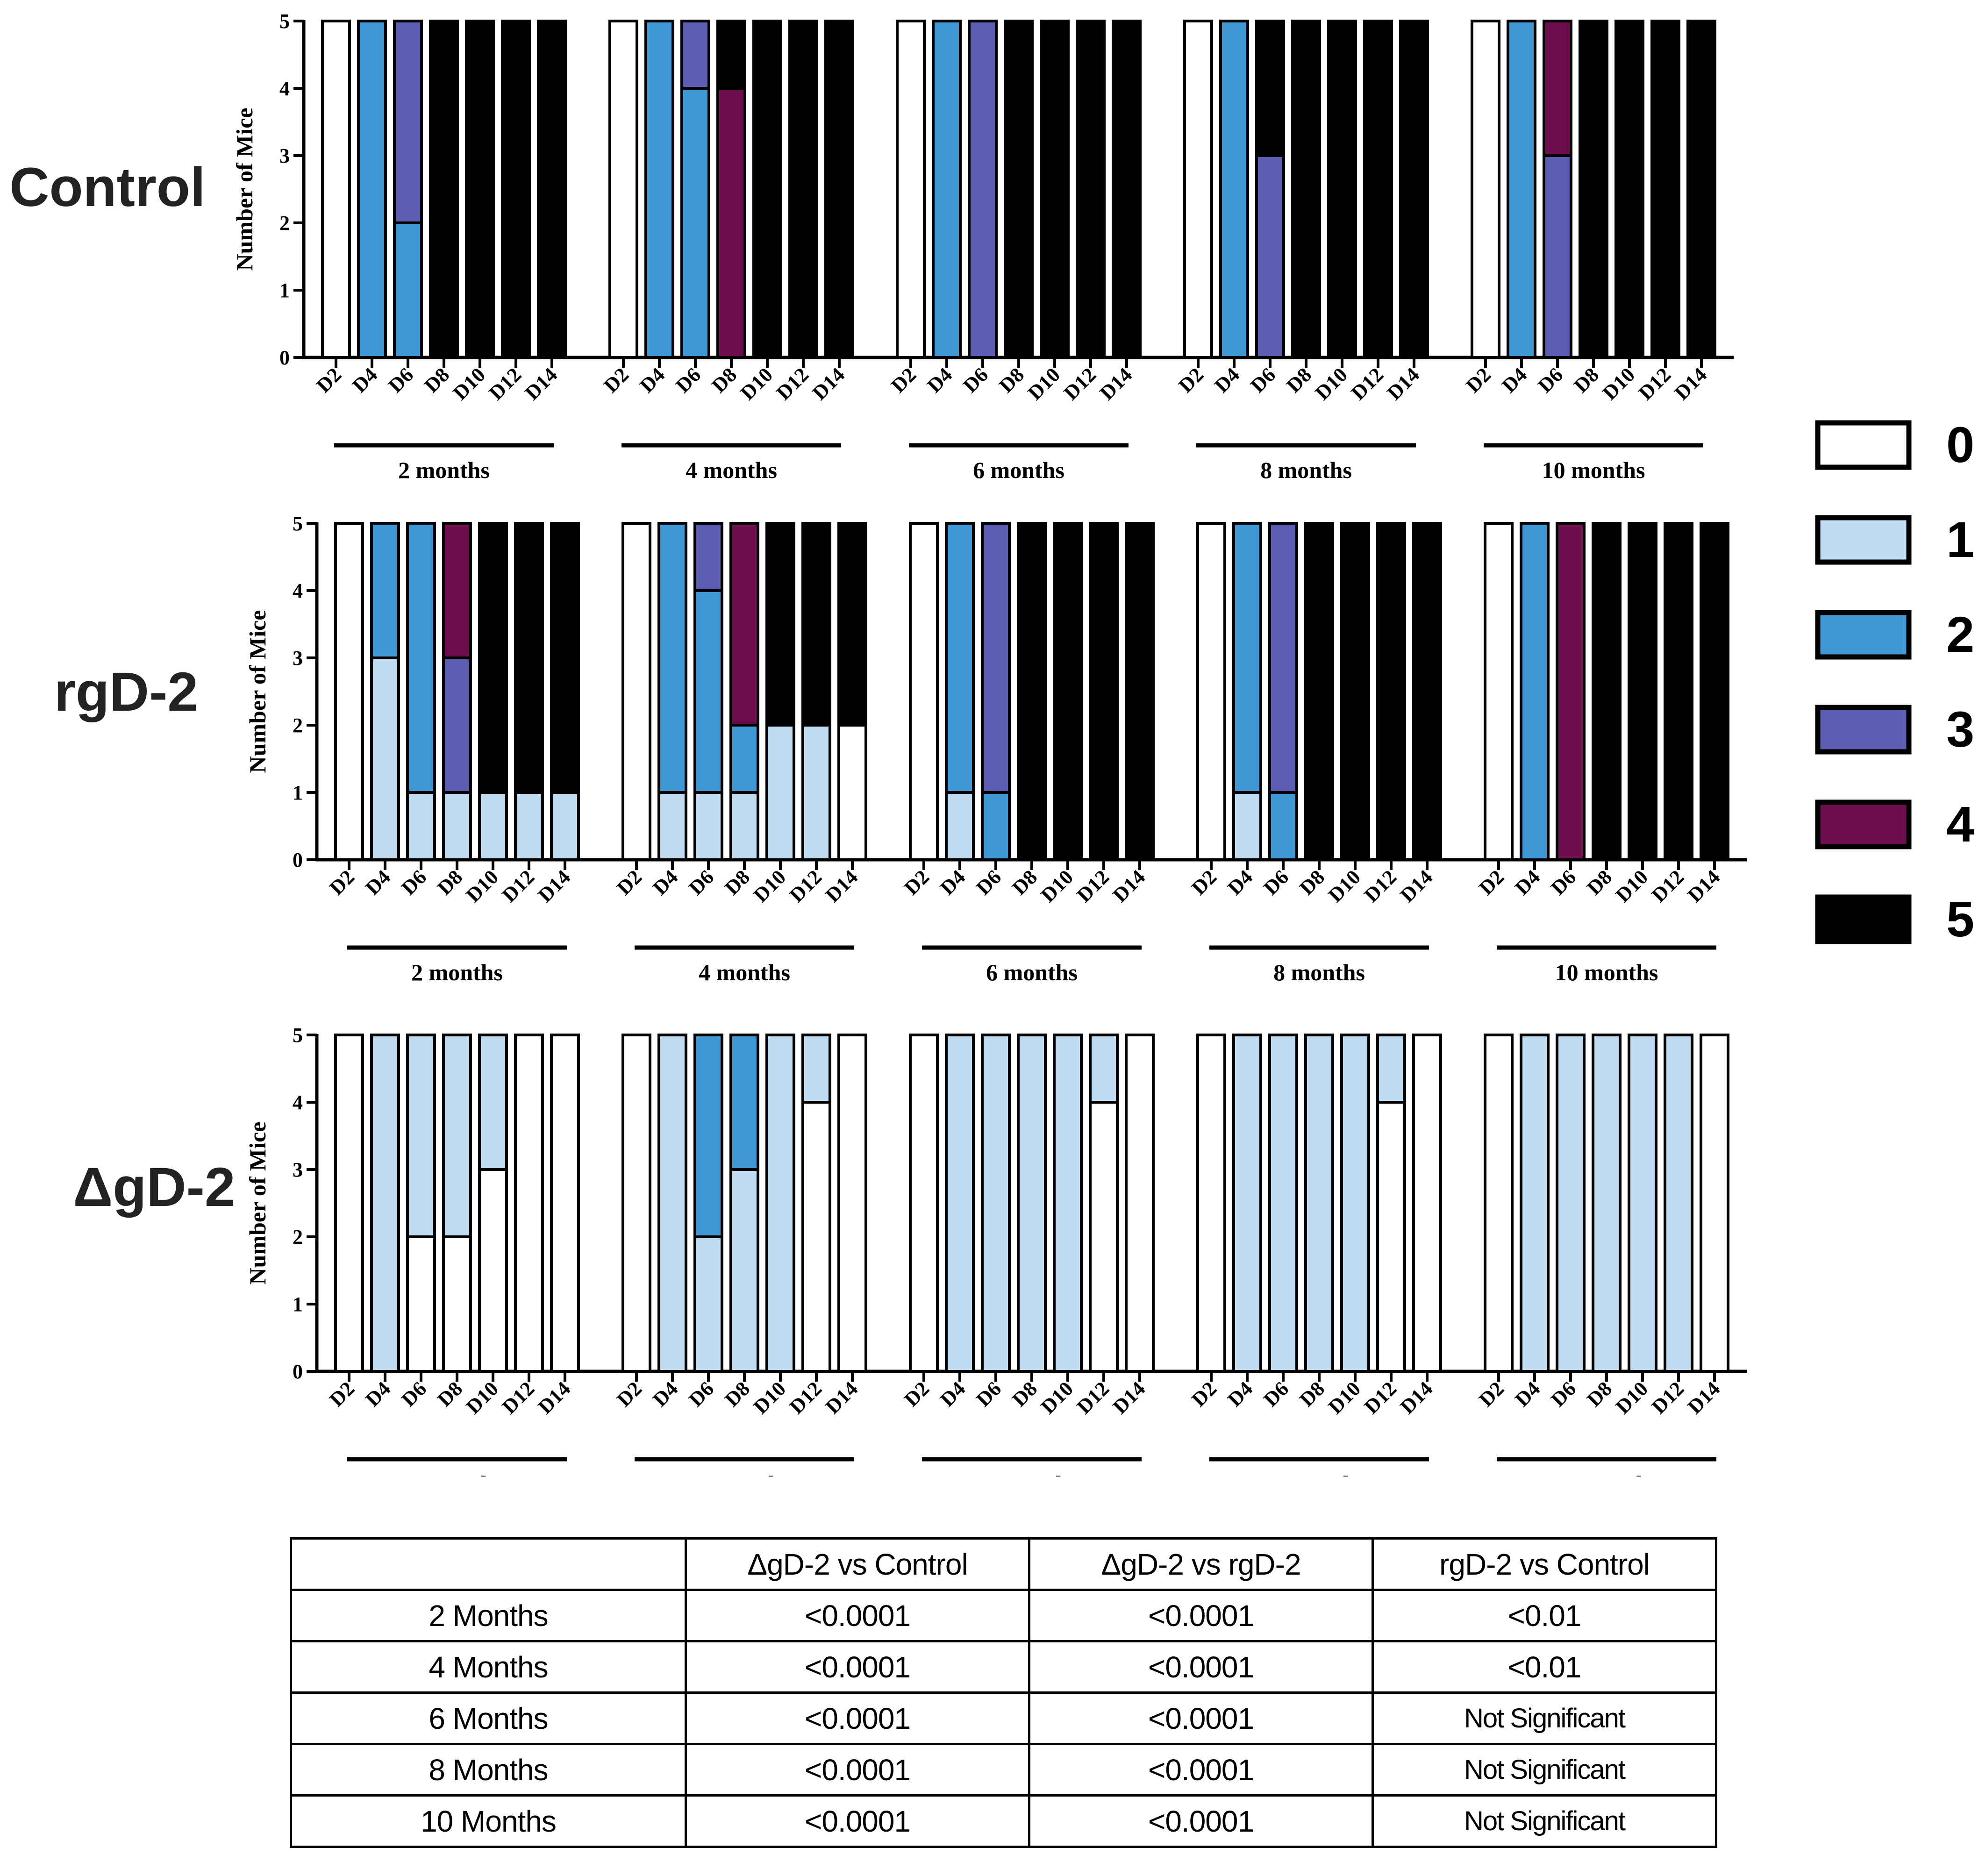  I want to click on y-axis-label: Number of Mice, so click(244, 189).